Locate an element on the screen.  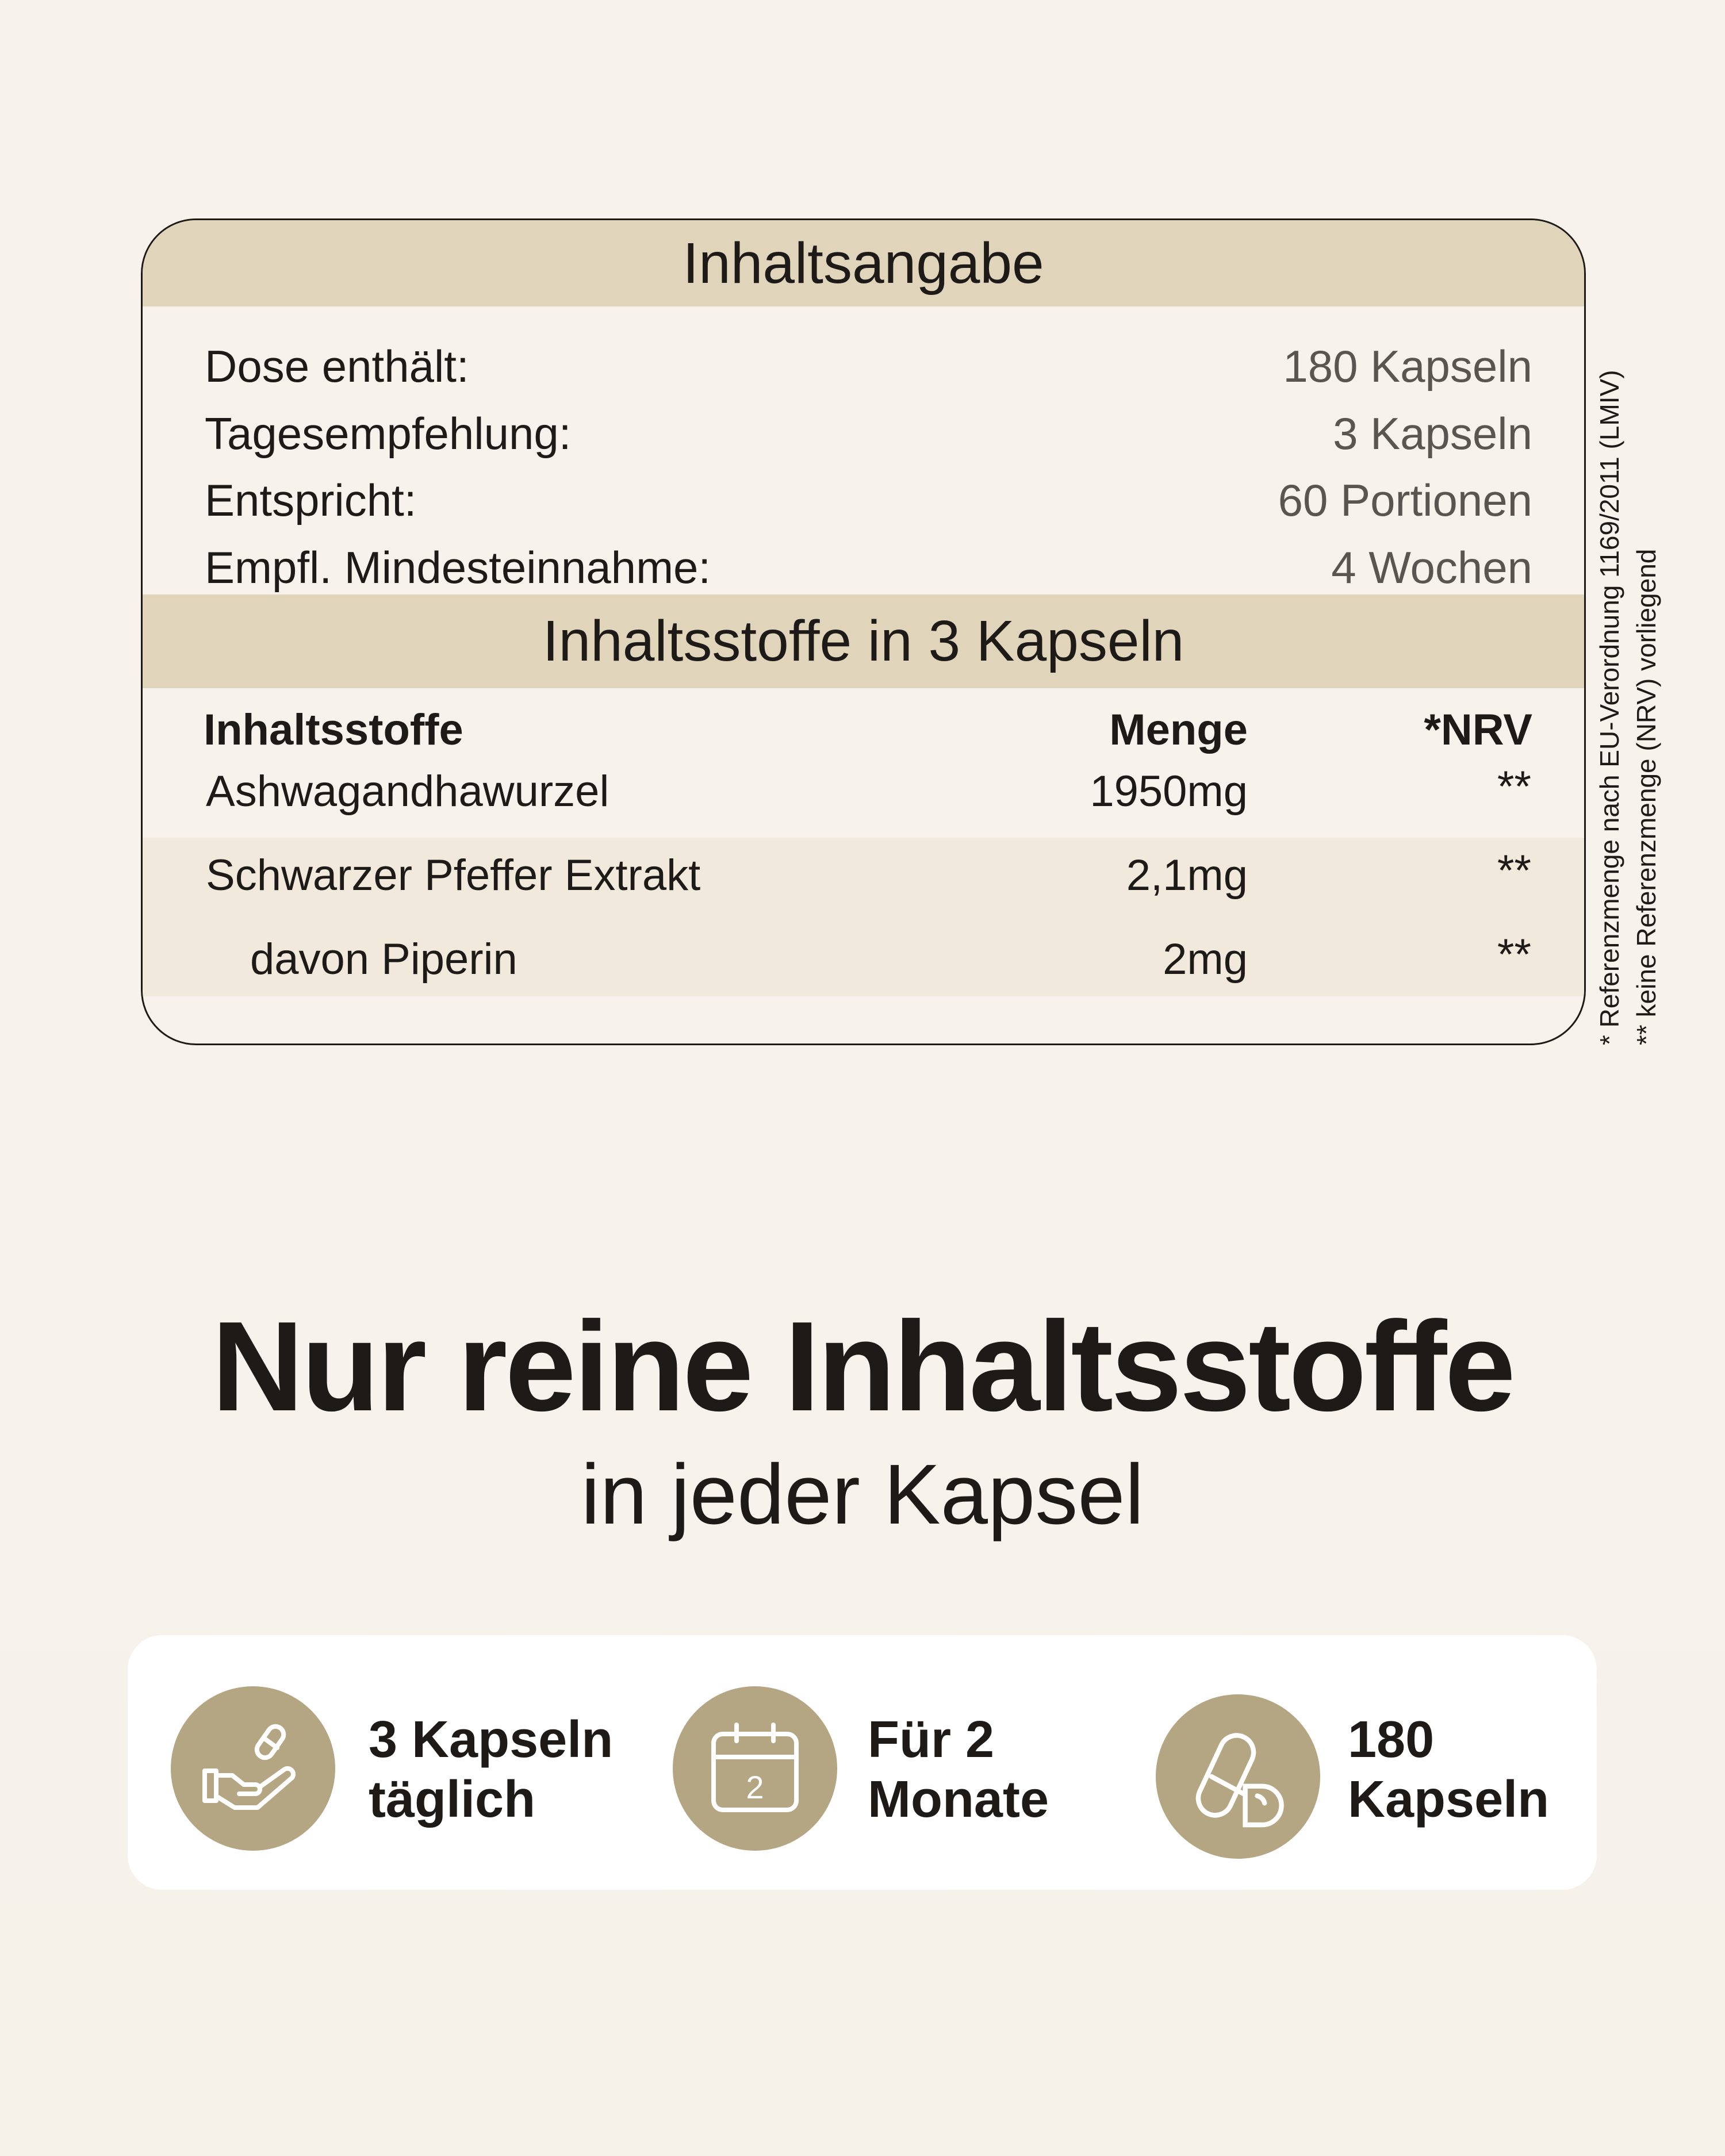
row-label: Dose enthält: is located at coordinates (337, 366).